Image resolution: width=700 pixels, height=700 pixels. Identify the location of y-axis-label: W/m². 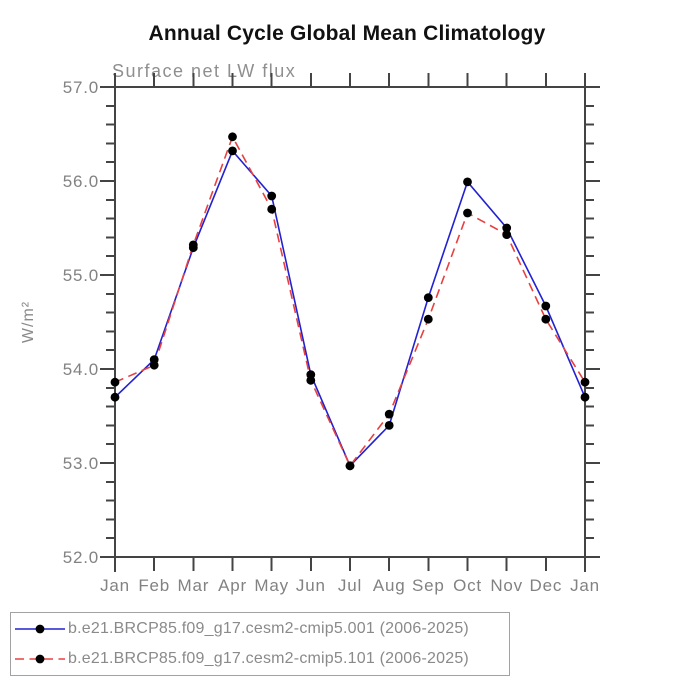
(28, 322).